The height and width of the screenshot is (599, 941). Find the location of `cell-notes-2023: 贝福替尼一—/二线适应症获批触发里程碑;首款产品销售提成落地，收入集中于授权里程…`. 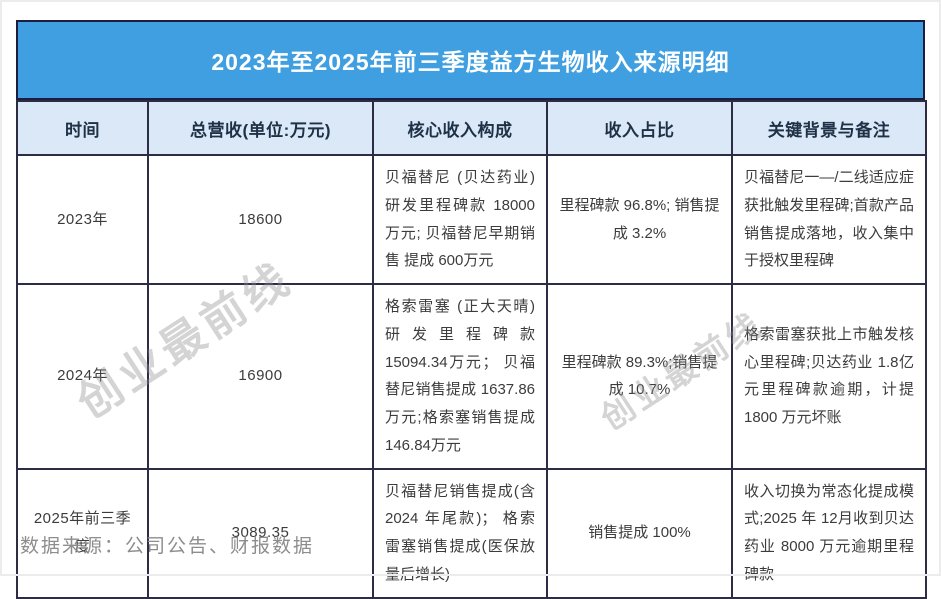

cell-notes-2023: 贝福替尼一—/二线适应症获批触发里程碑;首款产品销售提成落地，收入集中于授权里程… is located at coordinates (829, 219).